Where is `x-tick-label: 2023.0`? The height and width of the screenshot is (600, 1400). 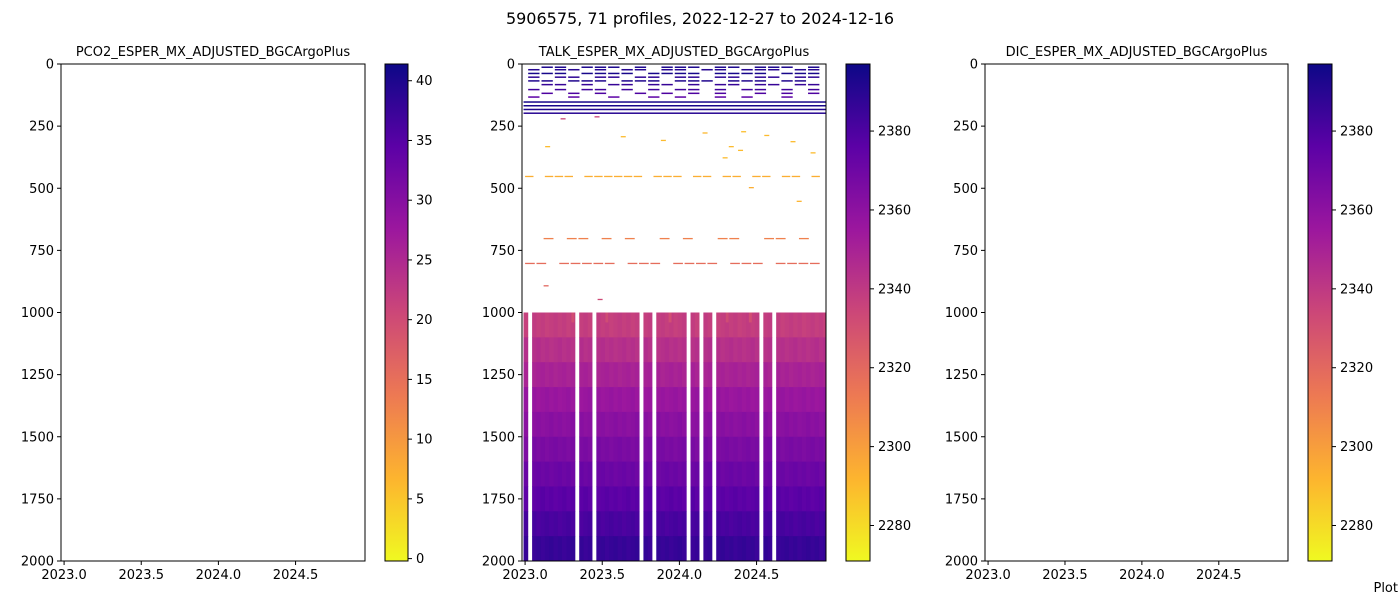 x-tick-label: 2023.0 is located at coordinates (525, 575).